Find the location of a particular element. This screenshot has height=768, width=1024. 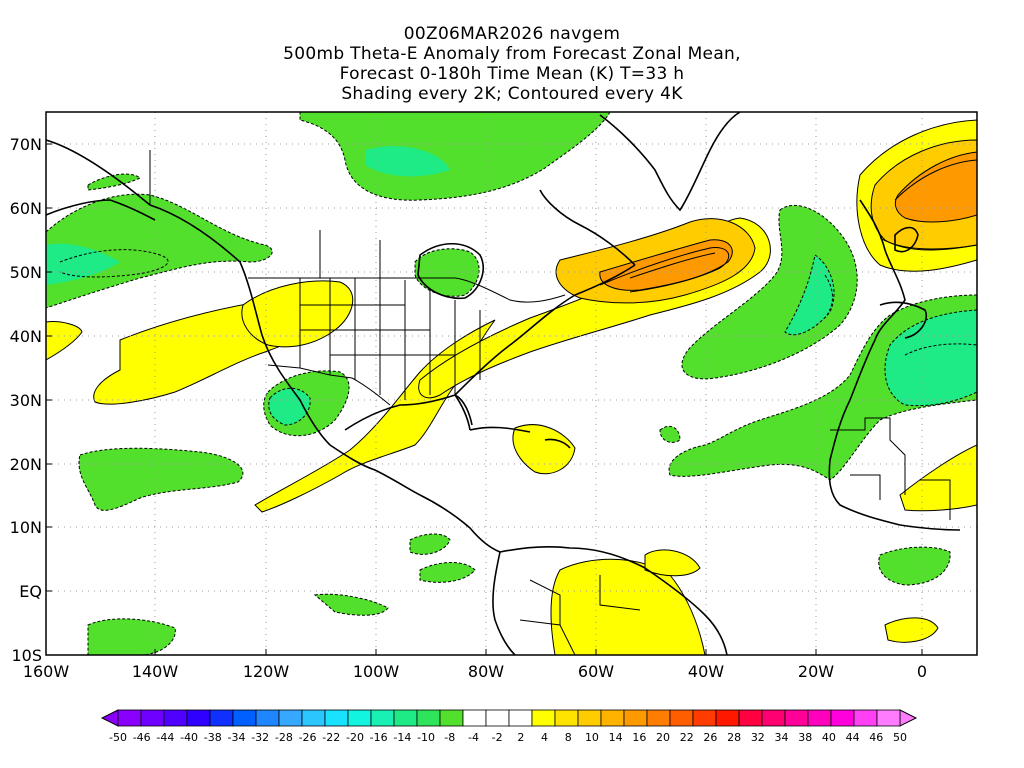

us-east-coast is located at coordinates (545, 330).